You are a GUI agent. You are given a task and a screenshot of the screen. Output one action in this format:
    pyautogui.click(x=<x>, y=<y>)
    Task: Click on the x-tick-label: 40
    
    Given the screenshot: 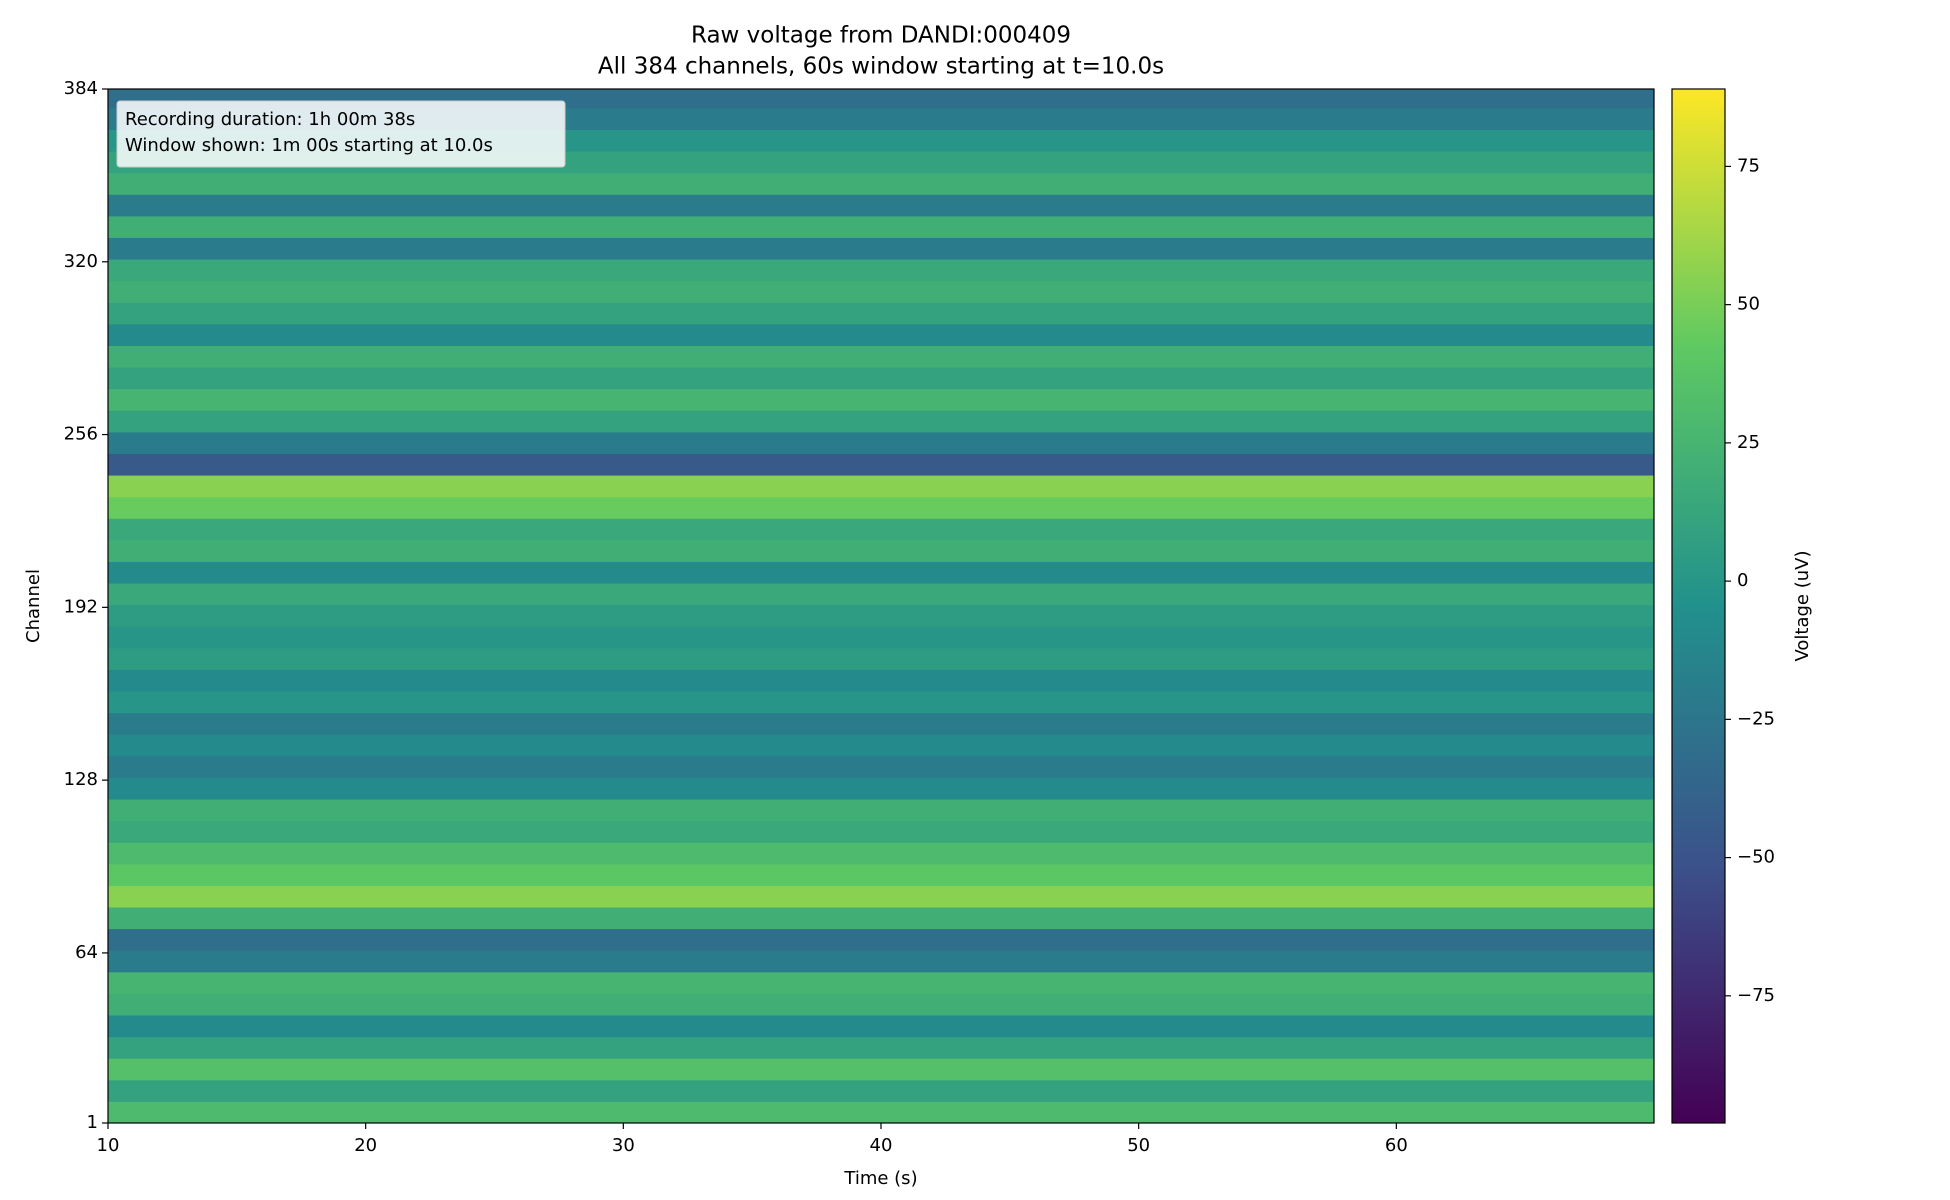 What is the action you would take?
    pyautogui.click(x=881, y=1145)
    